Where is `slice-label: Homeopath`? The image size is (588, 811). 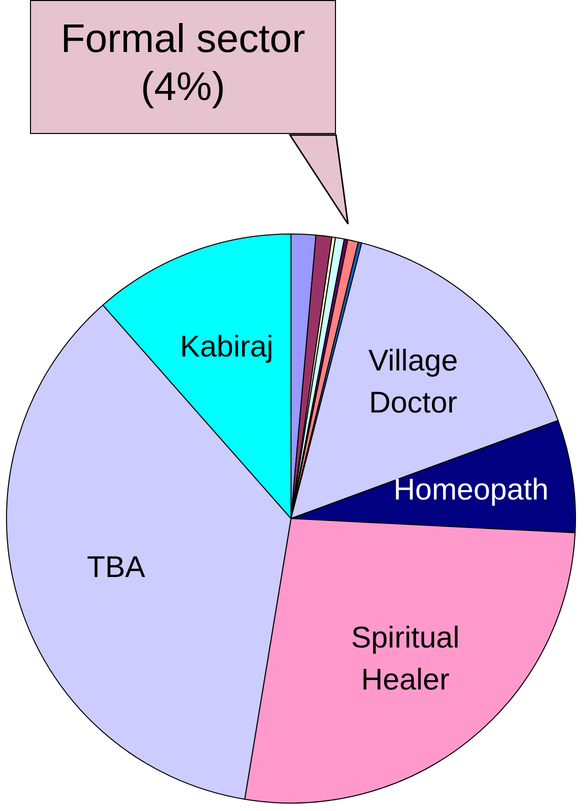 slice-label: Homeopath is located at coordinates (471, 489).